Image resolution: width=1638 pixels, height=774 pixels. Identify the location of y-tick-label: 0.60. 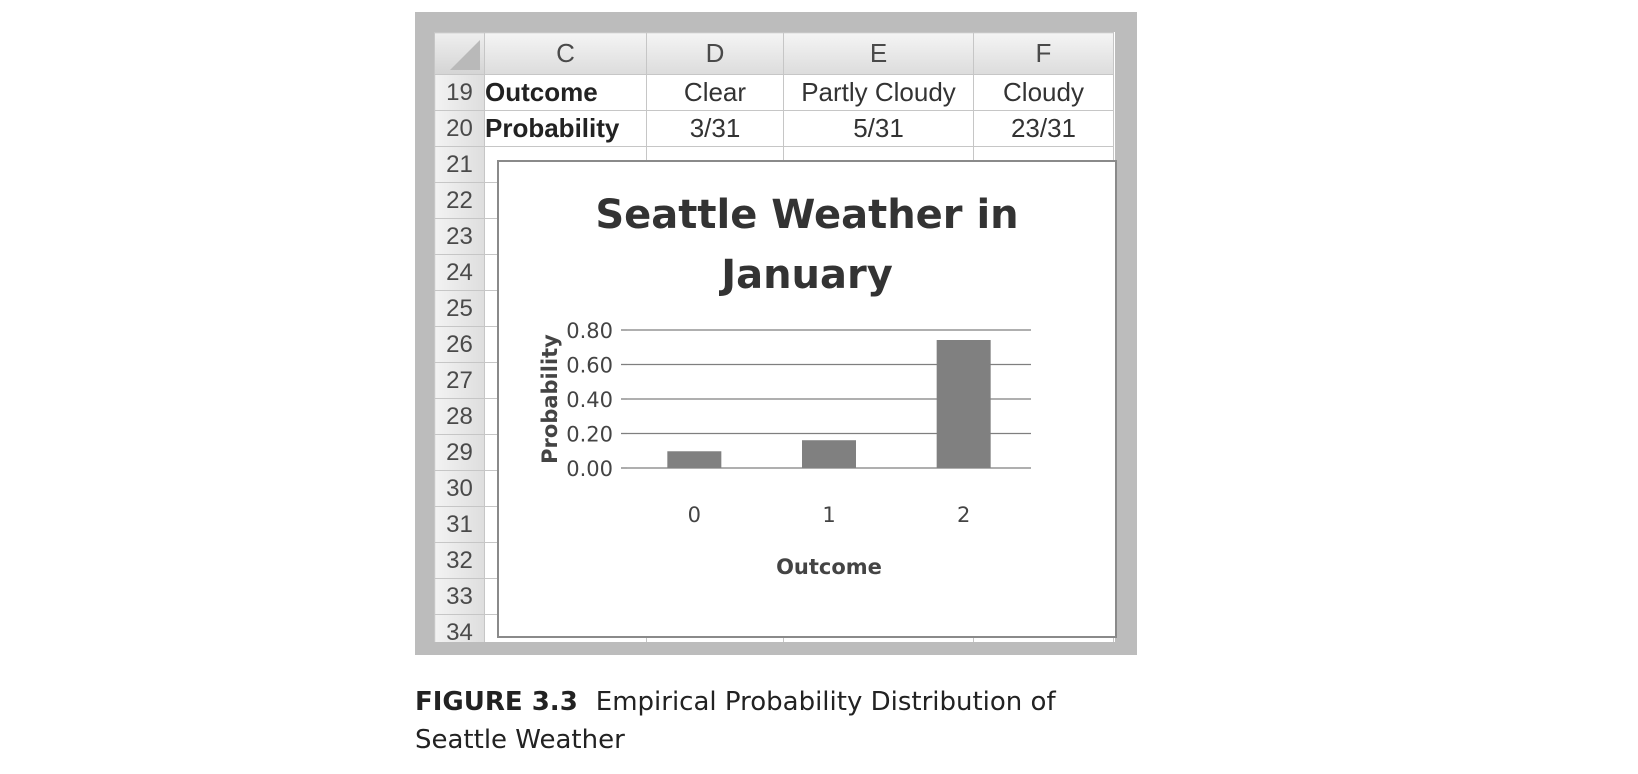
(589, 366).